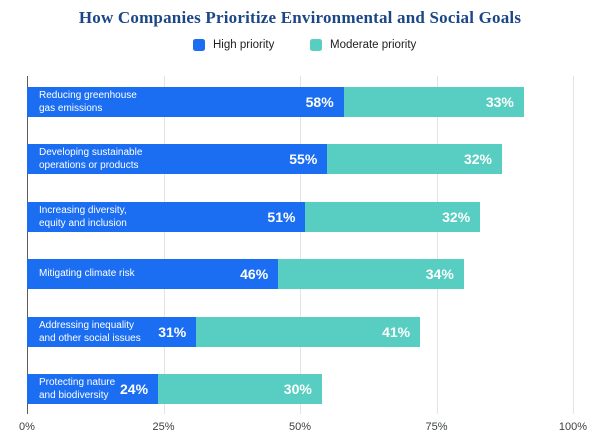  Describe the element at coordinates (433, 102) in the screenshot. I see `bar-segment-moderate-priority: 33%` at that location.